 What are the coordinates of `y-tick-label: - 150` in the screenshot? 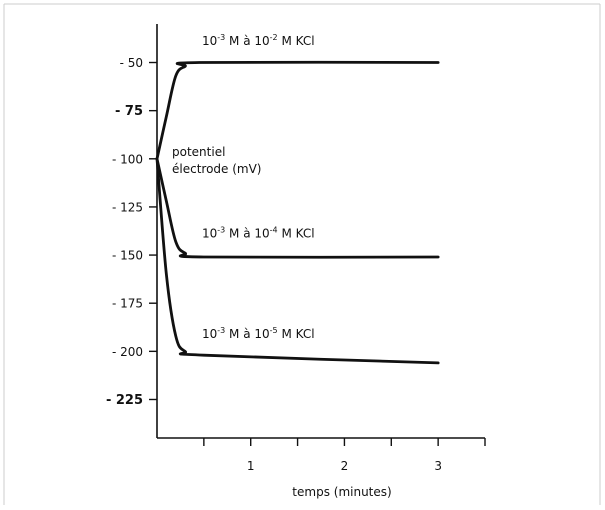 It's located at (127, 256).